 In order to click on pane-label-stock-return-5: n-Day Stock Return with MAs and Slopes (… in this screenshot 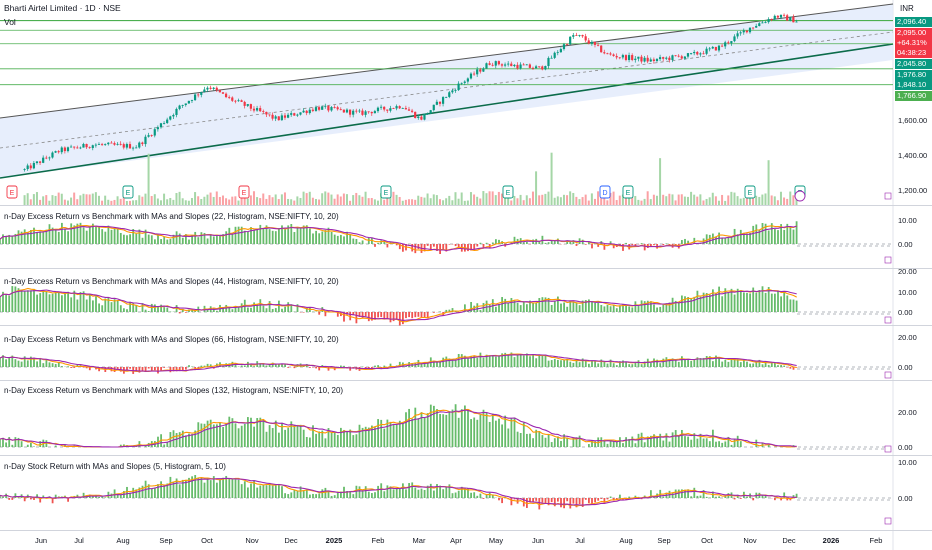, I will do `click(115, 466)`.